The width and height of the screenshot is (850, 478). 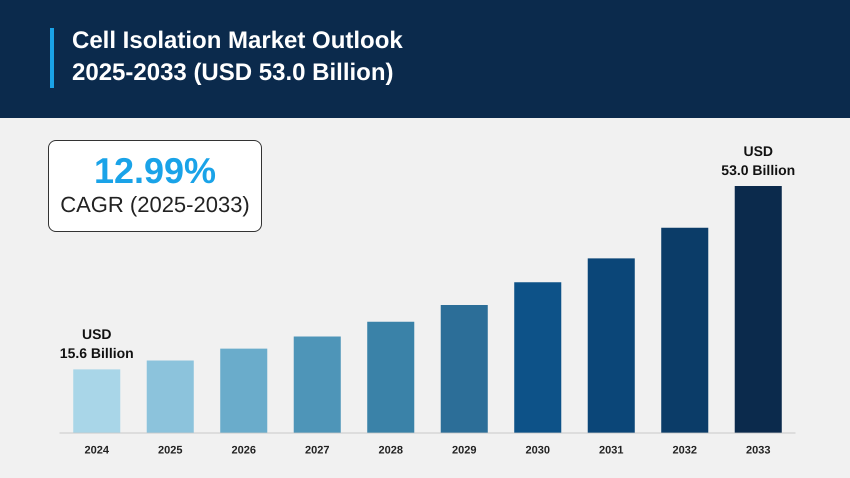 What do you see at coordinates (170, 450) in the screenshot?
I see `x-tick-label: 2025` at bounding box center [170, 450].